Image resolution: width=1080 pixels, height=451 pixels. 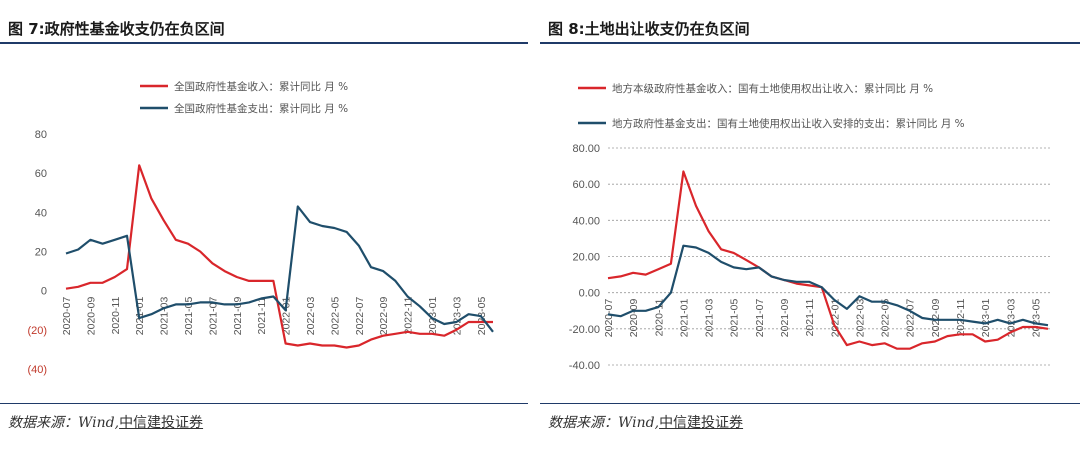 What do you see at coordinates (584, 330) in the screenshot?
I see `y-tick-label: -20.00` at bounding box center [584, 330].